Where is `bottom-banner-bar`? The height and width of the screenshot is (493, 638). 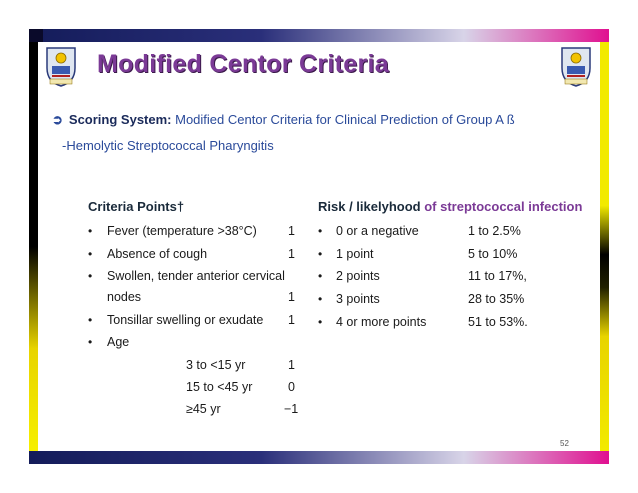 bottom-banner-bar is located at coordinates (319, 457).